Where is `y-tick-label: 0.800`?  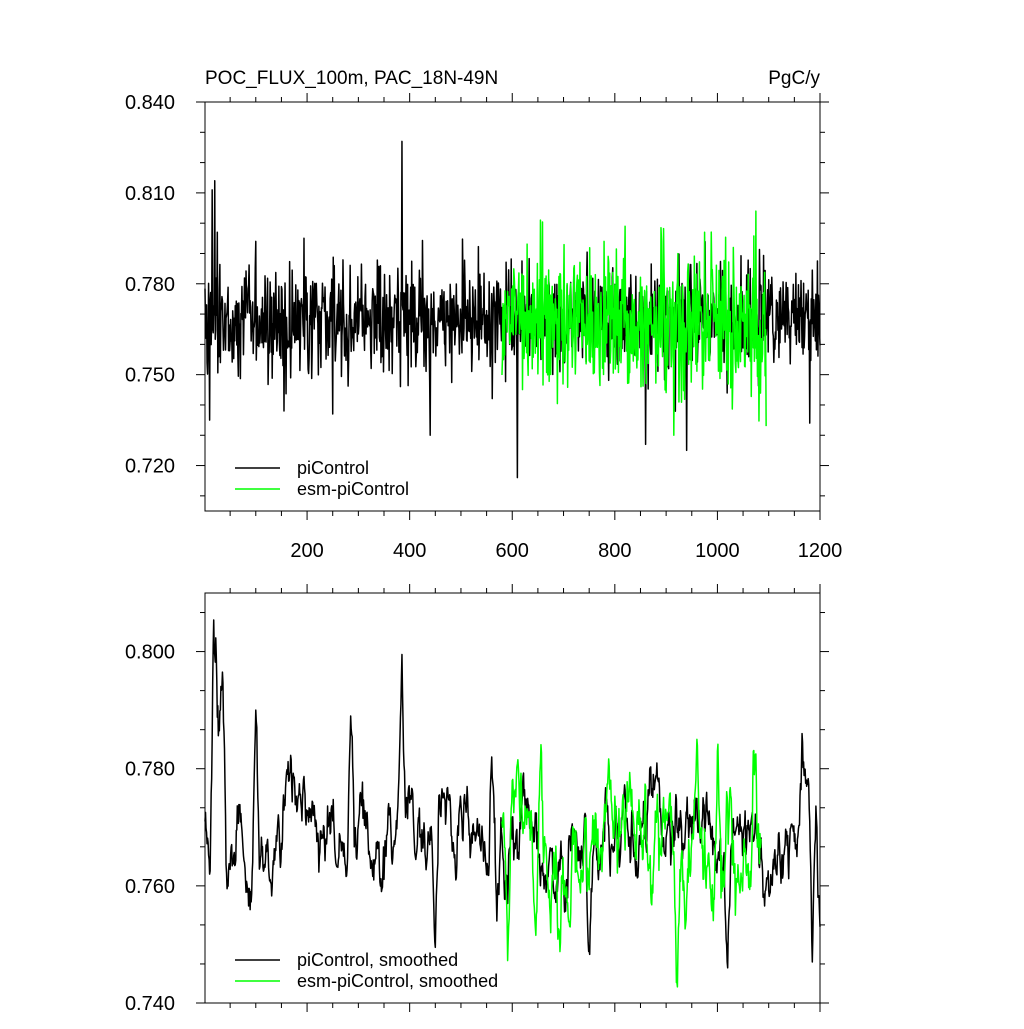 y-tick-label: 0.800 is located at coordinates (150, 653).